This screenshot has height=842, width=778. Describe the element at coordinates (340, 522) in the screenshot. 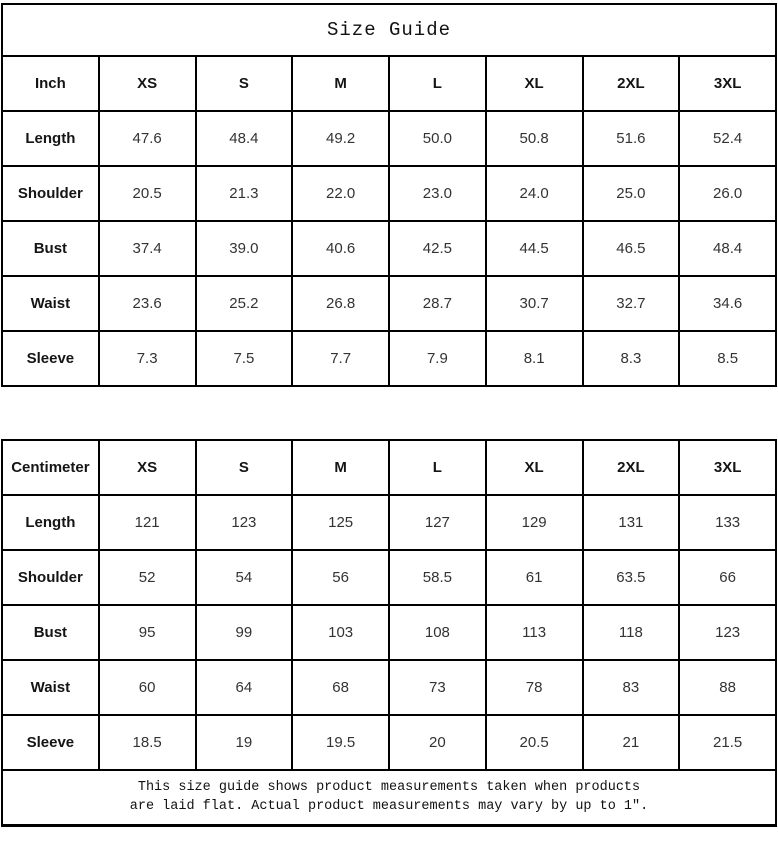

I see `measurement-value-cell: 125` at that location.